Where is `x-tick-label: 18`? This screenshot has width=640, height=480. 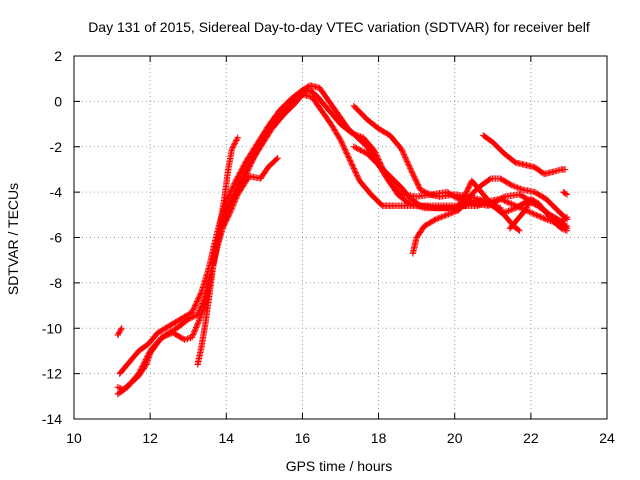 x-tick-label: 18 is located at coordinates (379, 438).